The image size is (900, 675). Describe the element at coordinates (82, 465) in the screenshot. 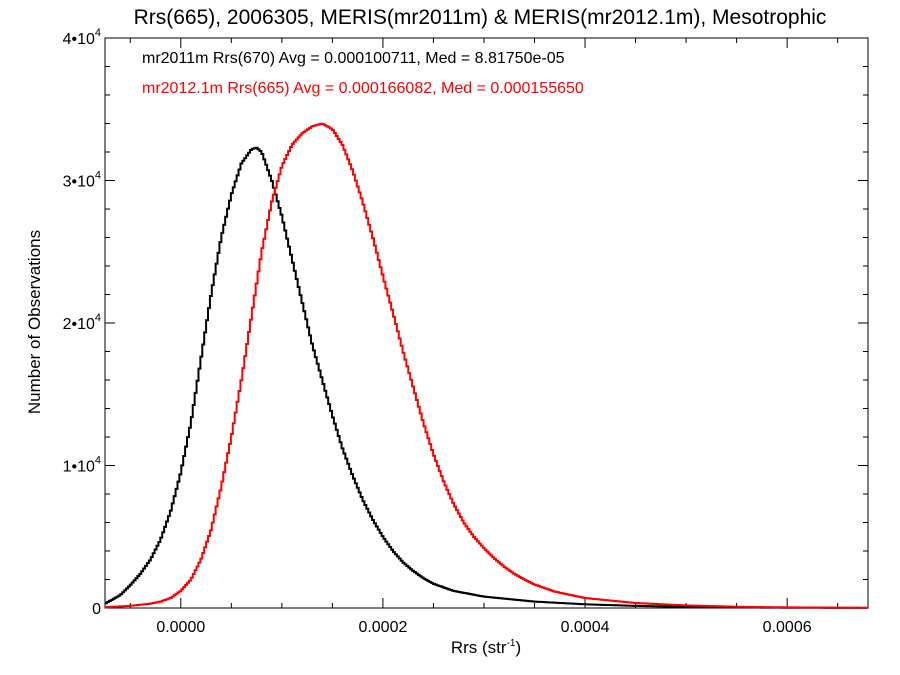

I see `y-tick-label: 1•104` at that location.